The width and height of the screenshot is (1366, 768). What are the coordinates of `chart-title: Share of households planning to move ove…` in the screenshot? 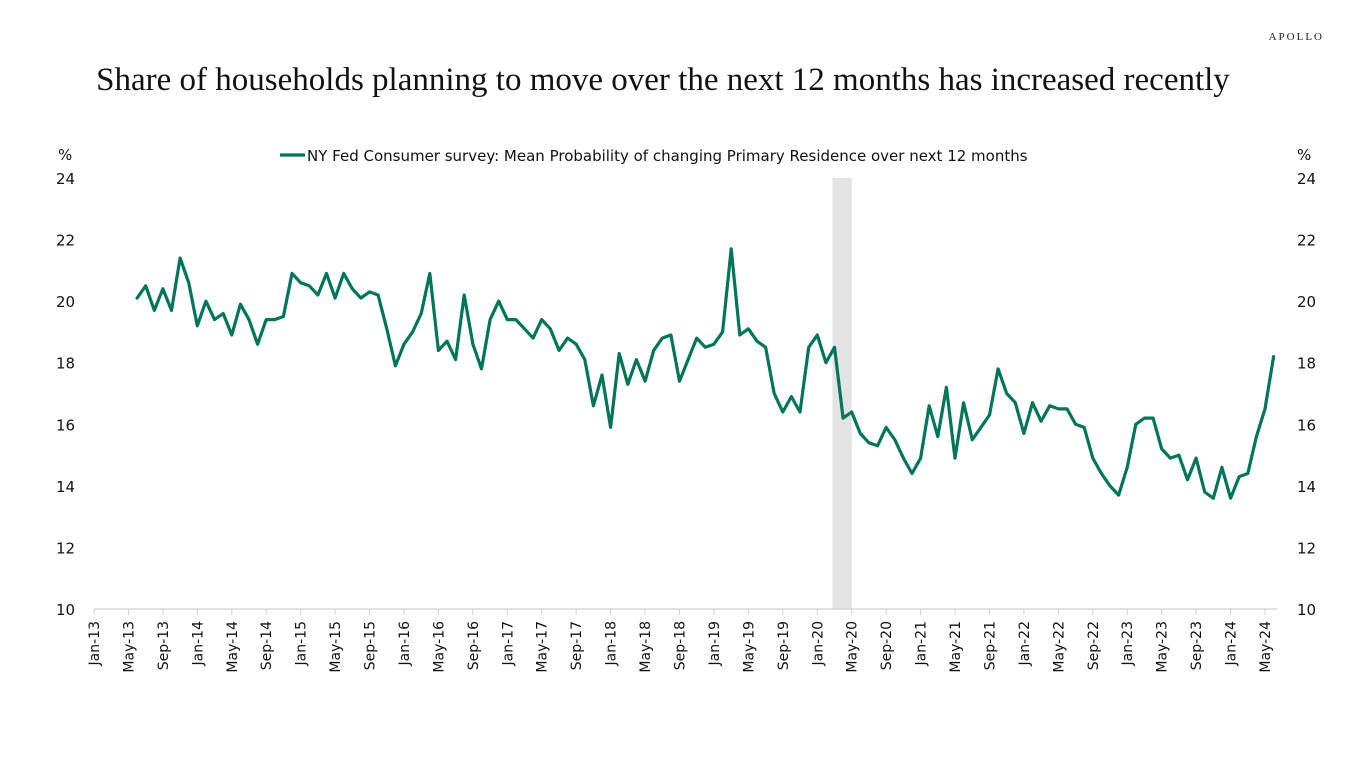 It's located at (663, 80).